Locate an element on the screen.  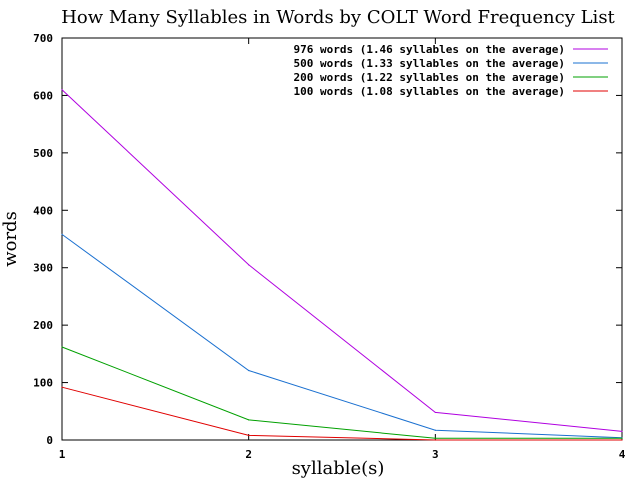
y-tick-label: 200 is located at coordinates (43, 325).